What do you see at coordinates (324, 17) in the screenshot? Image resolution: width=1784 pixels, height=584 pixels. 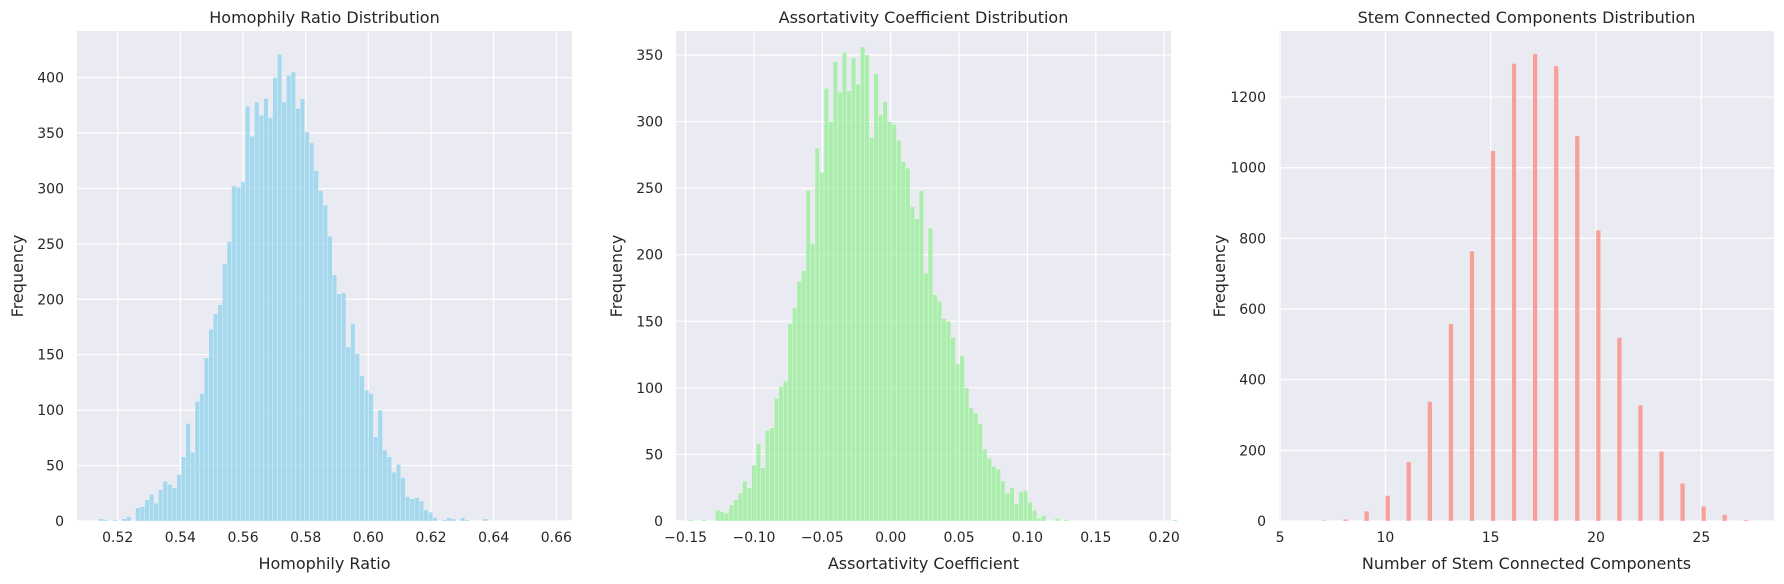 I see `chart-title: Homophily Ratio Distribution` at bounding box center [324, 17].